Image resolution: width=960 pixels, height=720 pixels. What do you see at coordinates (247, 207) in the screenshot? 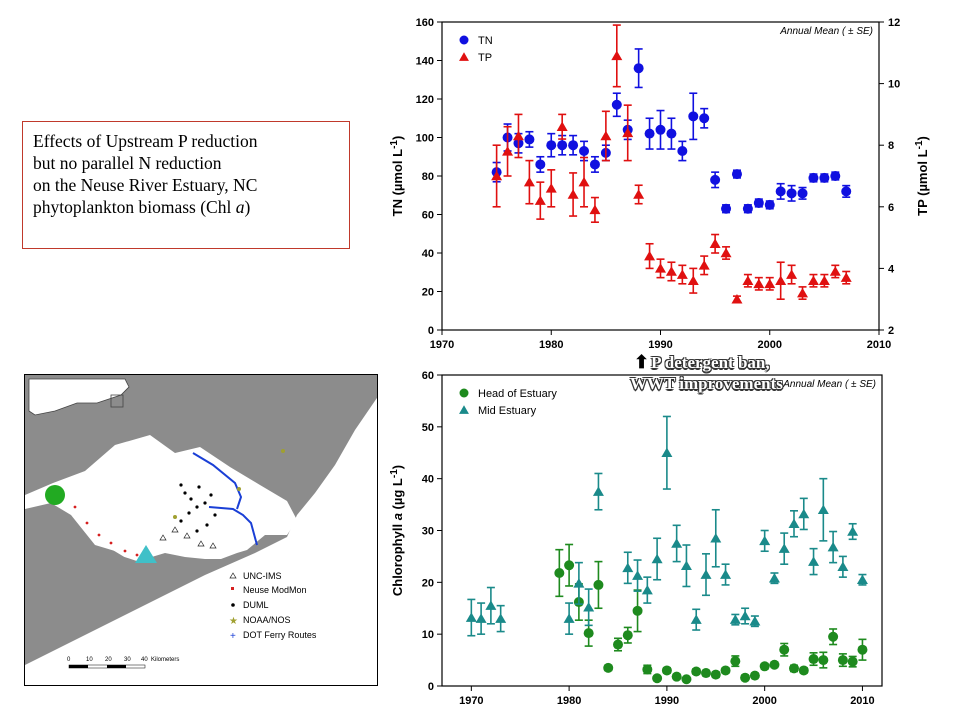
I see `caption-close-paren: )` at bounding box center [247, 207].